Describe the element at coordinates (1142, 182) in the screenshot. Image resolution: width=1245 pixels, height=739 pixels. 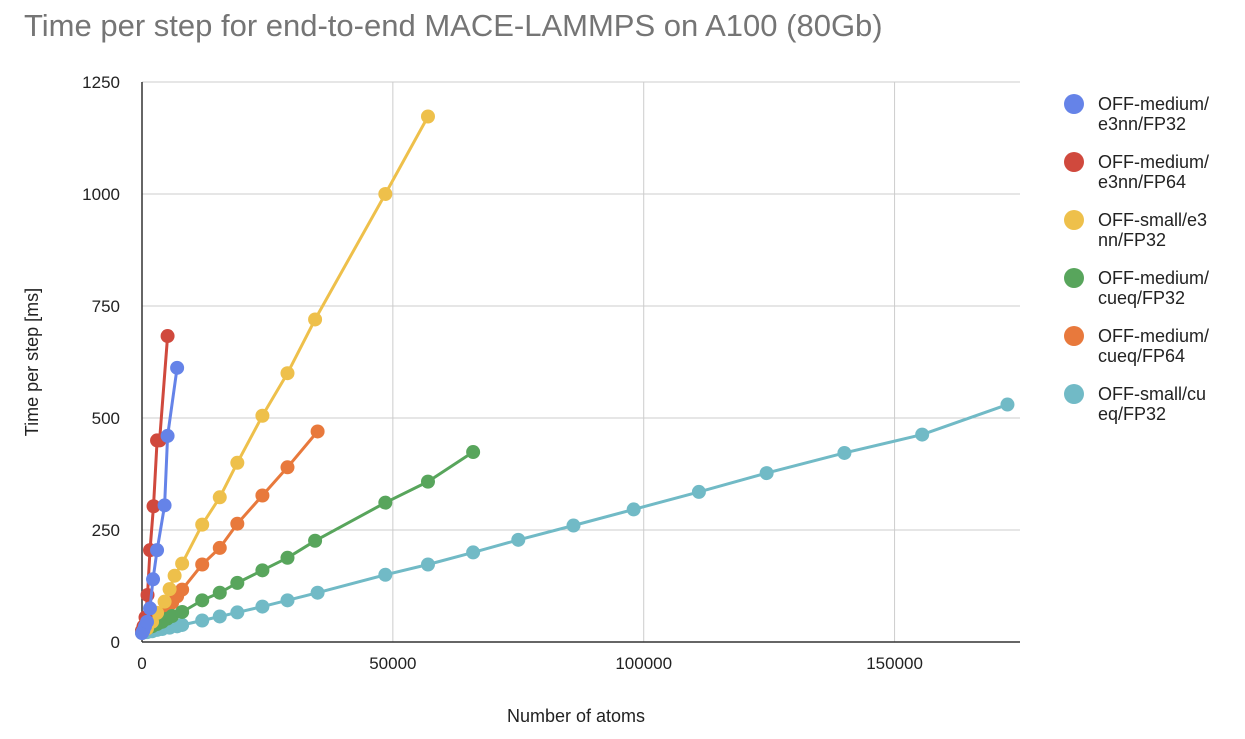
I see `legend-label: e3nn/FP64` at that location.